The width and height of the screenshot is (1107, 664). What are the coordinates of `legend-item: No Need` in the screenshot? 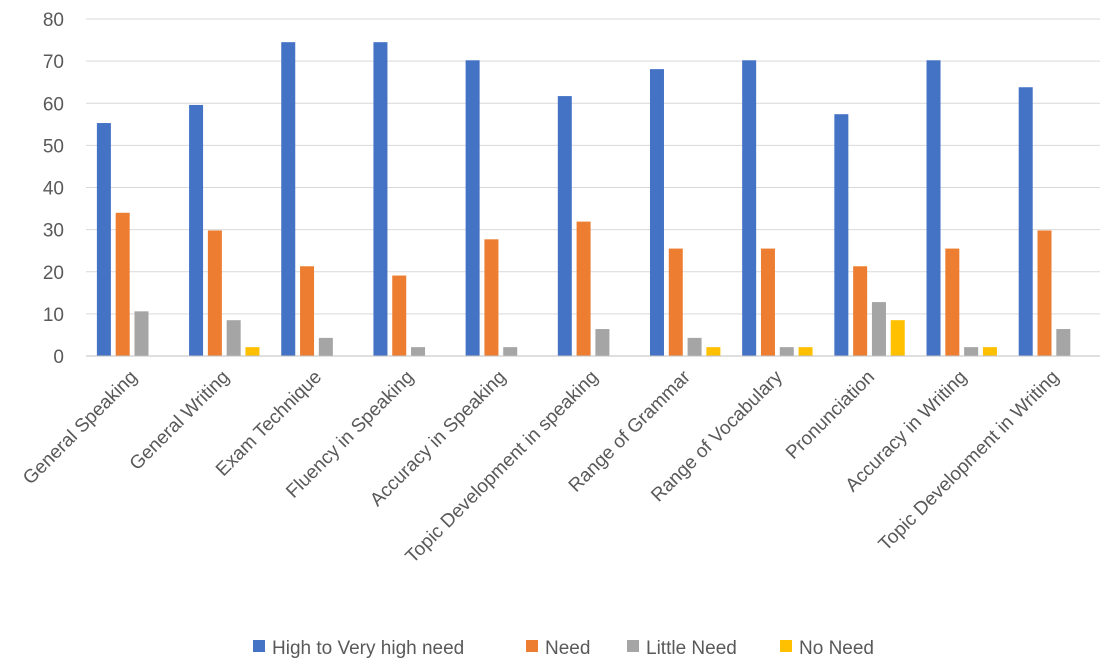 It's located at (827, 648).